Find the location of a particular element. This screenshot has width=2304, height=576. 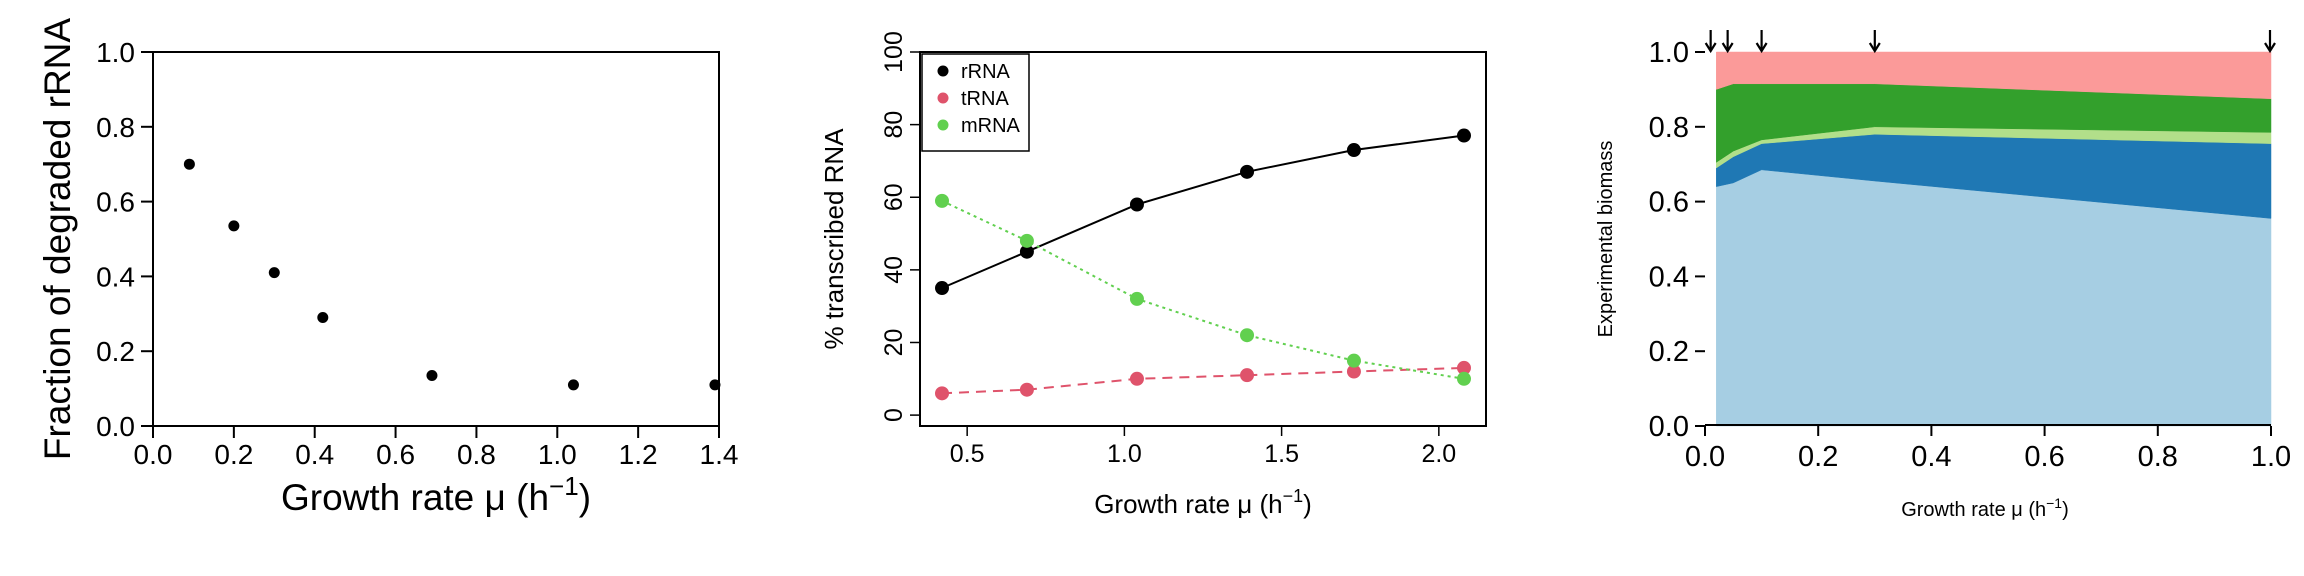

sample-arrows is located at coordinates (1990, 42).